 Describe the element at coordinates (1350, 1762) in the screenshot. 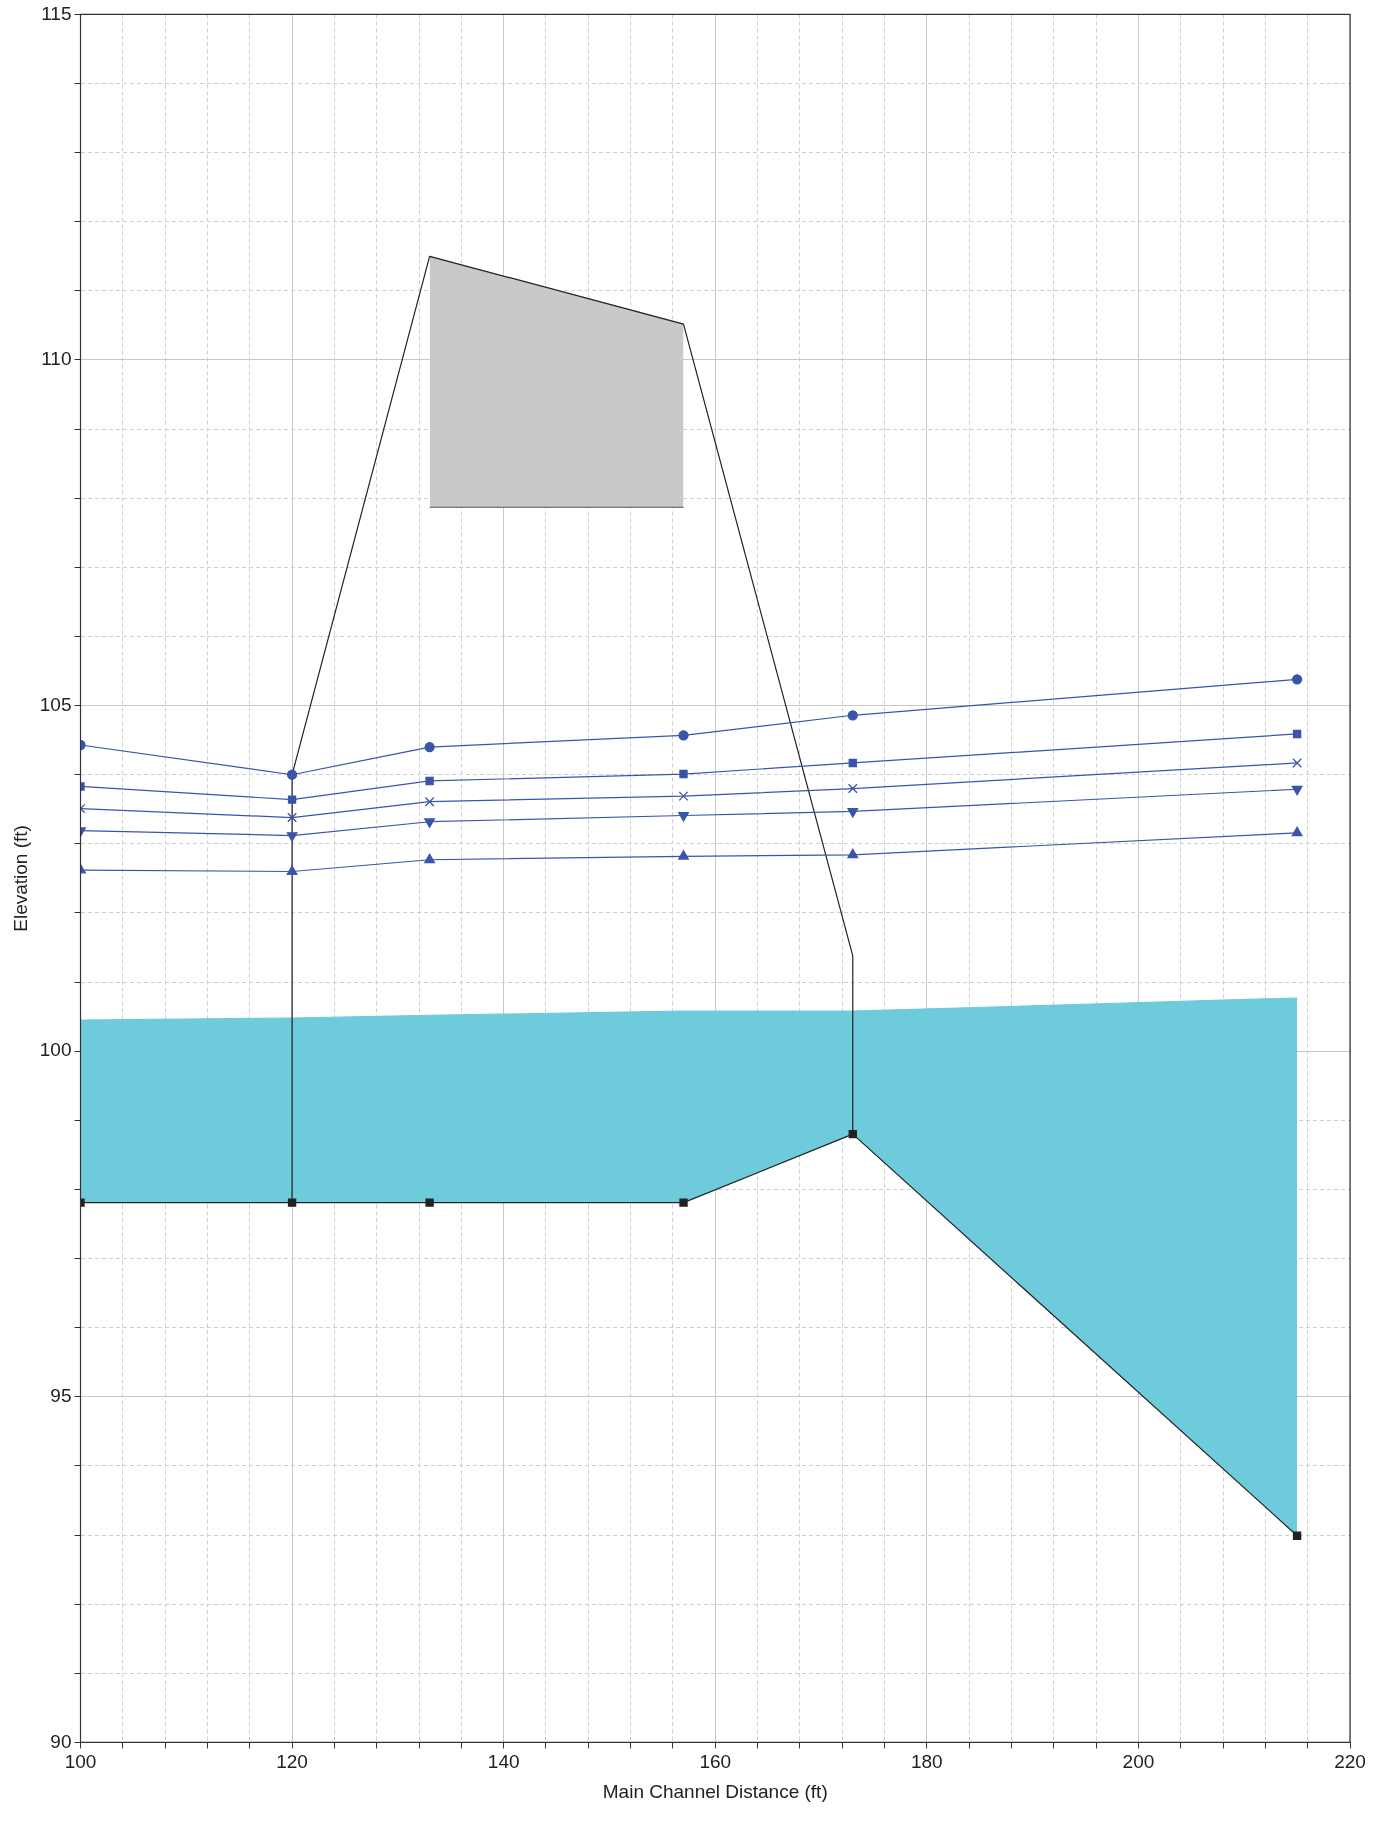

I see `x-tick-label: 220` at that location.